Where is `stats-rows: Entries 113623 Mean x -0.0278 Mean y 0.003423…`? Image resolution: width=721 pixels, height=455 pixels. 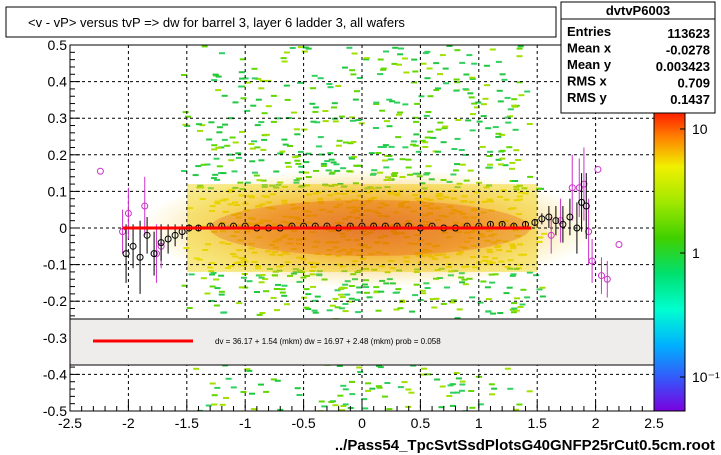
stats-rows: Entries 113623 Mean x -0.0278 Mean y 0.003423… is located at coordinates (638, 65).